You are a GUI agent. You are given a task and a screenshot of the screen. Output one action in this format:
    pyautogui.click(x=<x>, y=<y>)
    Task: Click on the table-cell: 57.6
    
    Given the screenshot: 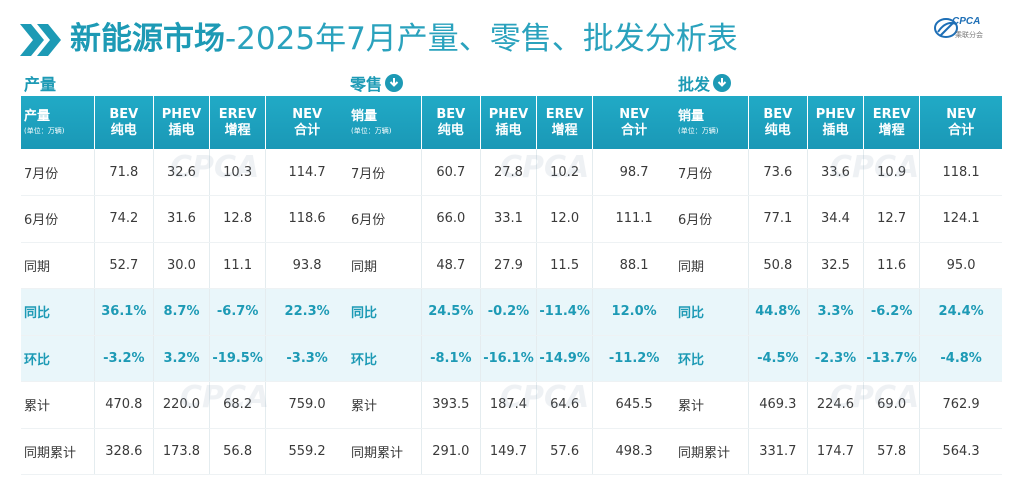 What is the action you would take?
    pyautogui.click(x=565, y=451)
    